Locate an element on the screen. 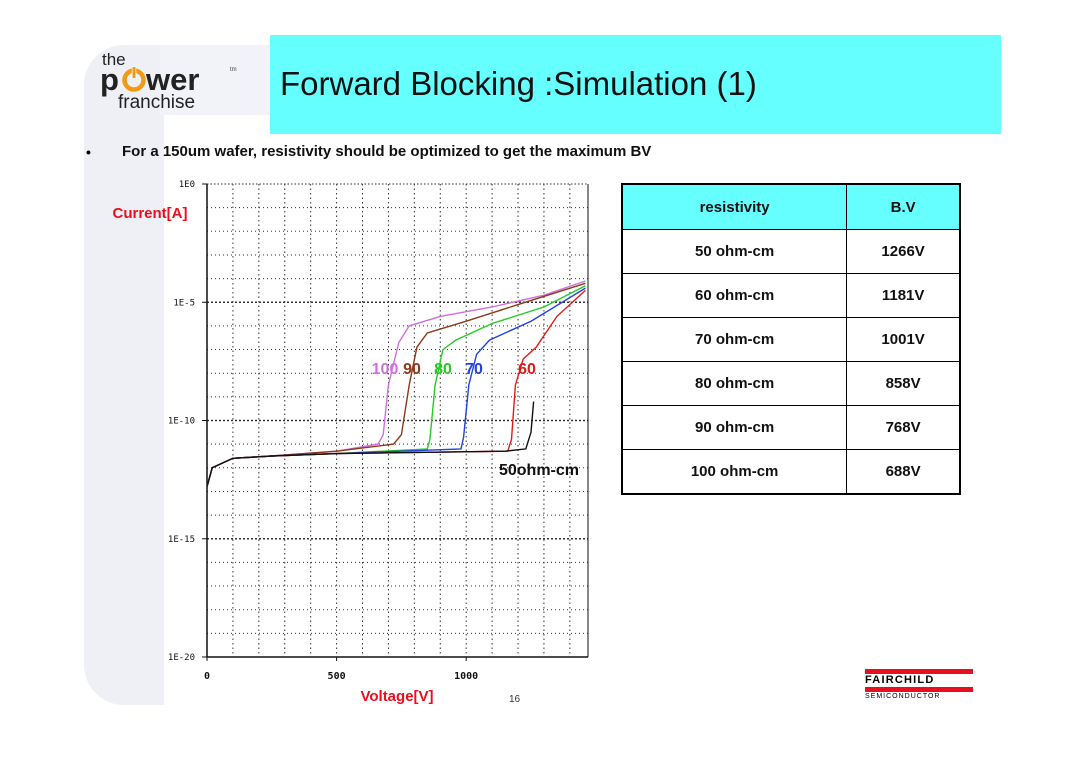 Image resolution: width=1080 pixels, height=763 pixels. table-row: 70 ohm-cm 1001V is located at coordinates (791, 339).